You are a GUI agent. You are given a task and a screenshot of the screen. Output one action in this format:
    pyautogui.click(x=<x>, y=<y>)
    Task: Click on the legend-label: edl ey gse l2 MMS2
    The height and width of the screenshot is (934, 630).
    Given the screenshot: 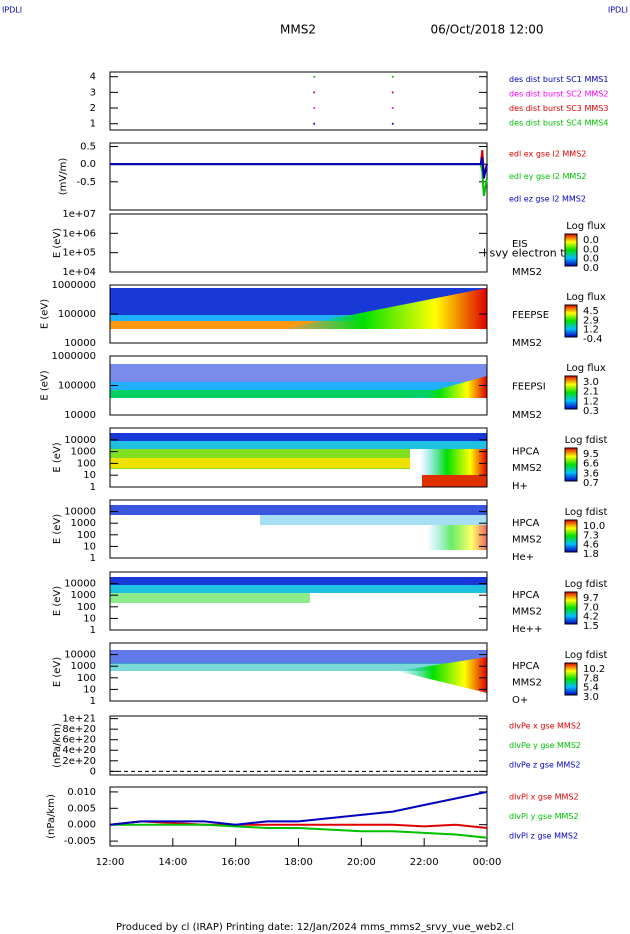 What is the action you would take?
    pyautogui.click(x=548, y=176)
    